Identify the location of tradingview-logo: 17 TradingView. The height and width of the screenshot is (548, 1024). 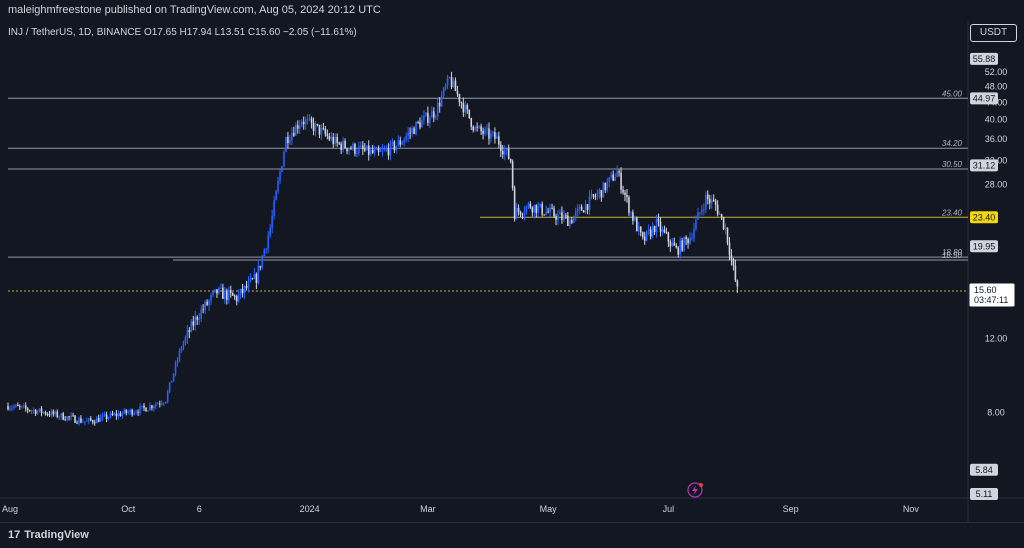
(48, 535).